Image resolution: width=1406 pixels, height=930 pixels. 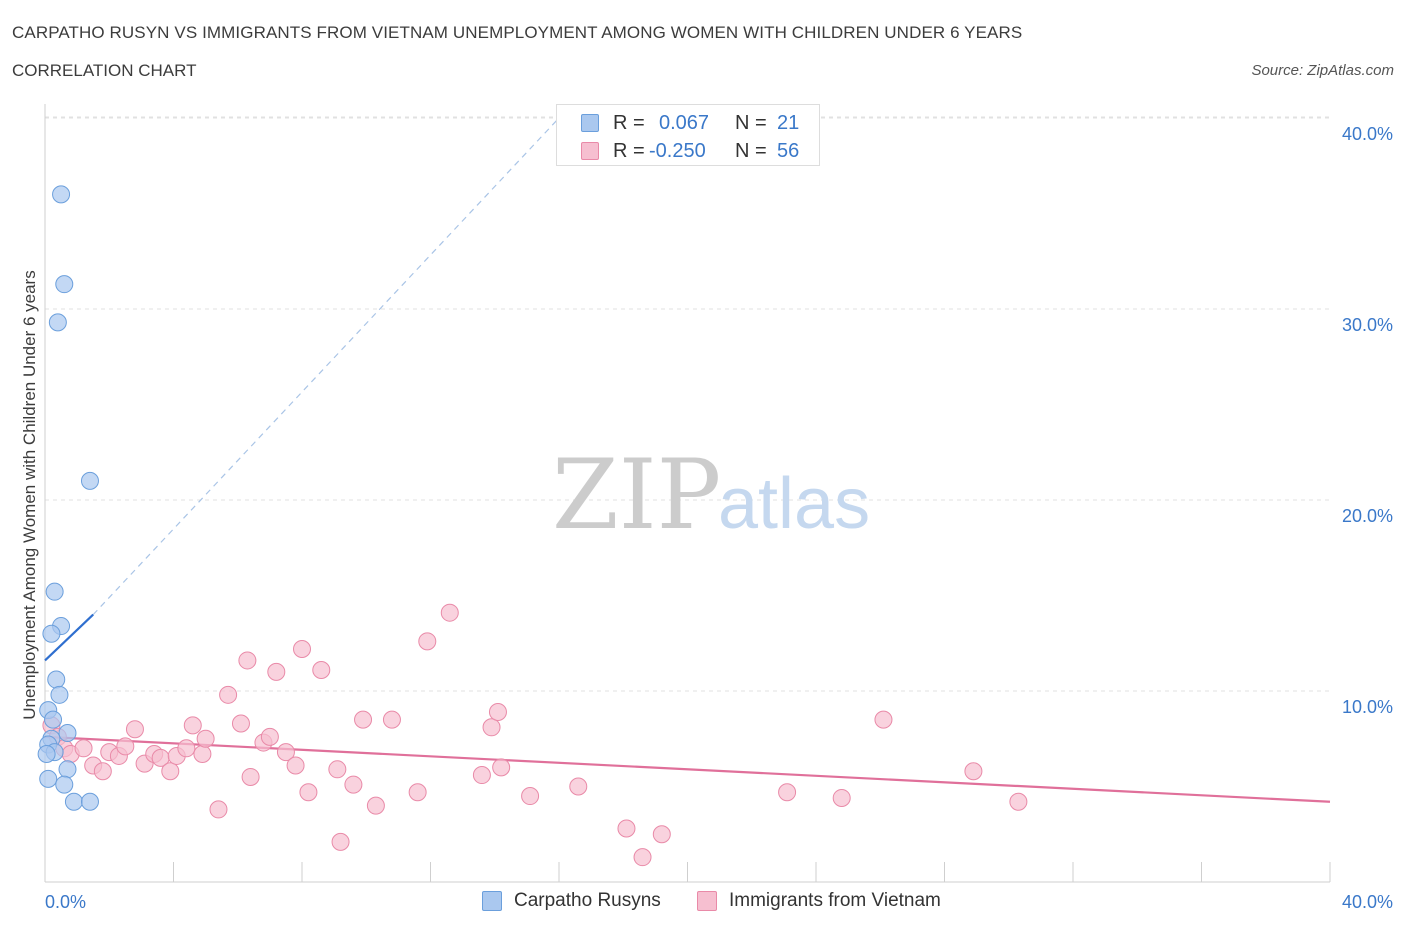 I want to click on y-tick-label: 40.0%, so click(x=1367, y=134).